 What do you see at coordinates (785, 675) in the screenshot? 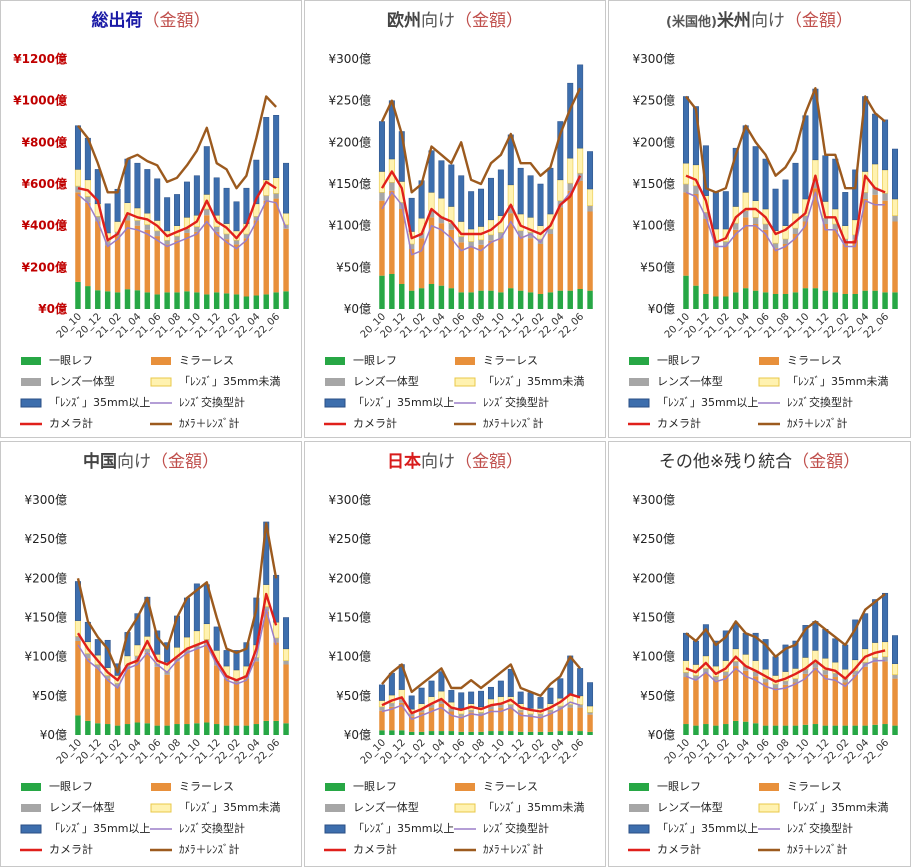
I see `line-lens_total` at bounding box center [785, 675].